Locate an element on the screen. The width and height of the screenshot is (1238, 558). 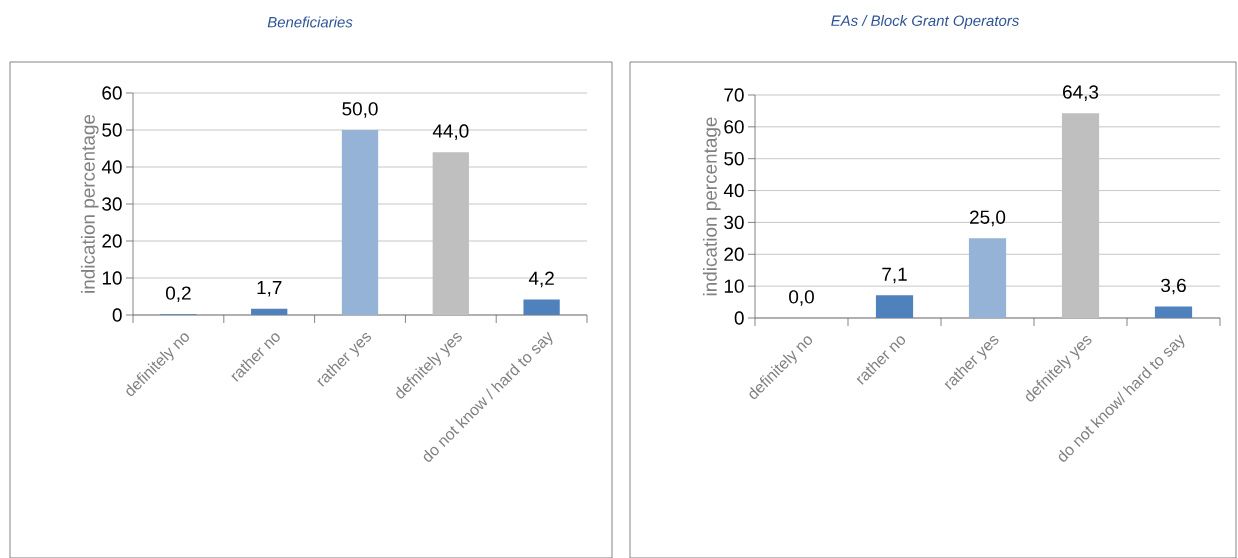
data-label: 0,2 is located at coordinates (178, 294).